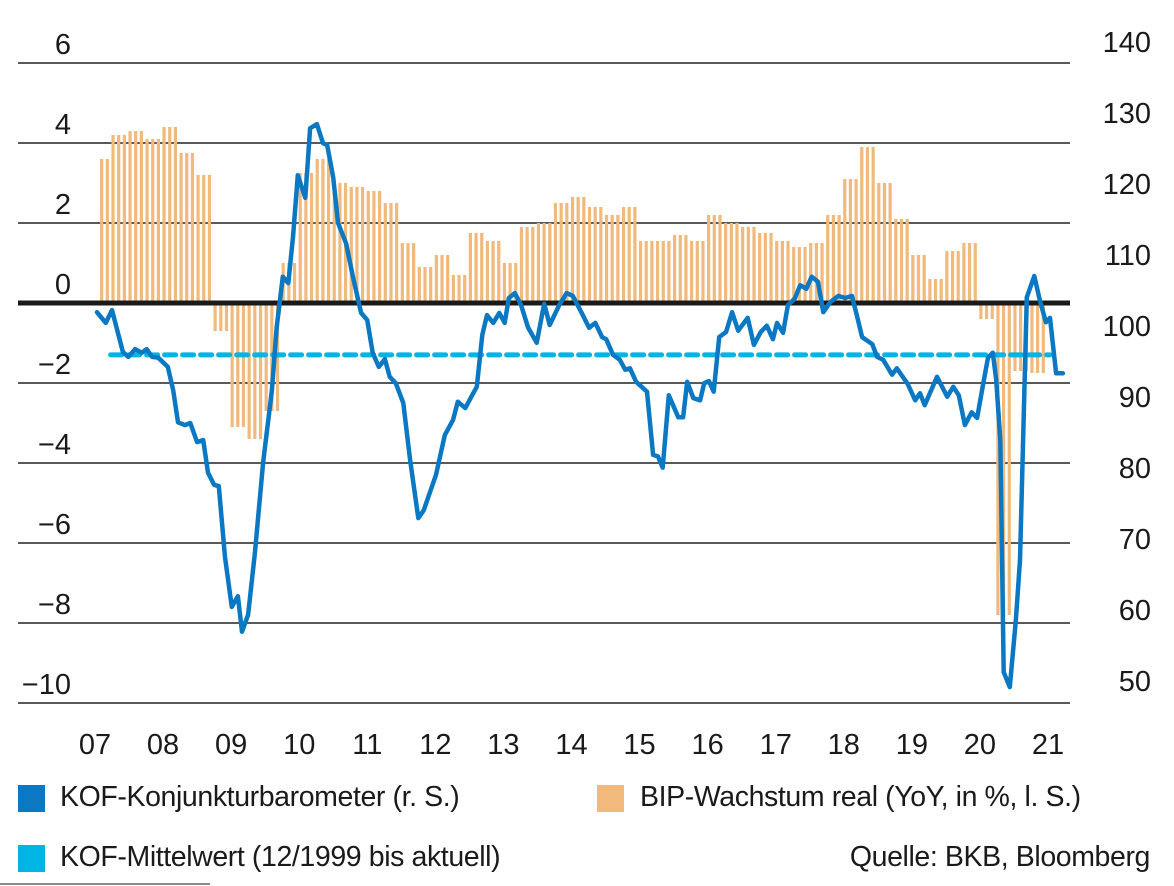 The image size is (1174, 886). Describe the element at coordinates (912, 745) in the screenshot. I see `x-tick-label: 19` at that location.